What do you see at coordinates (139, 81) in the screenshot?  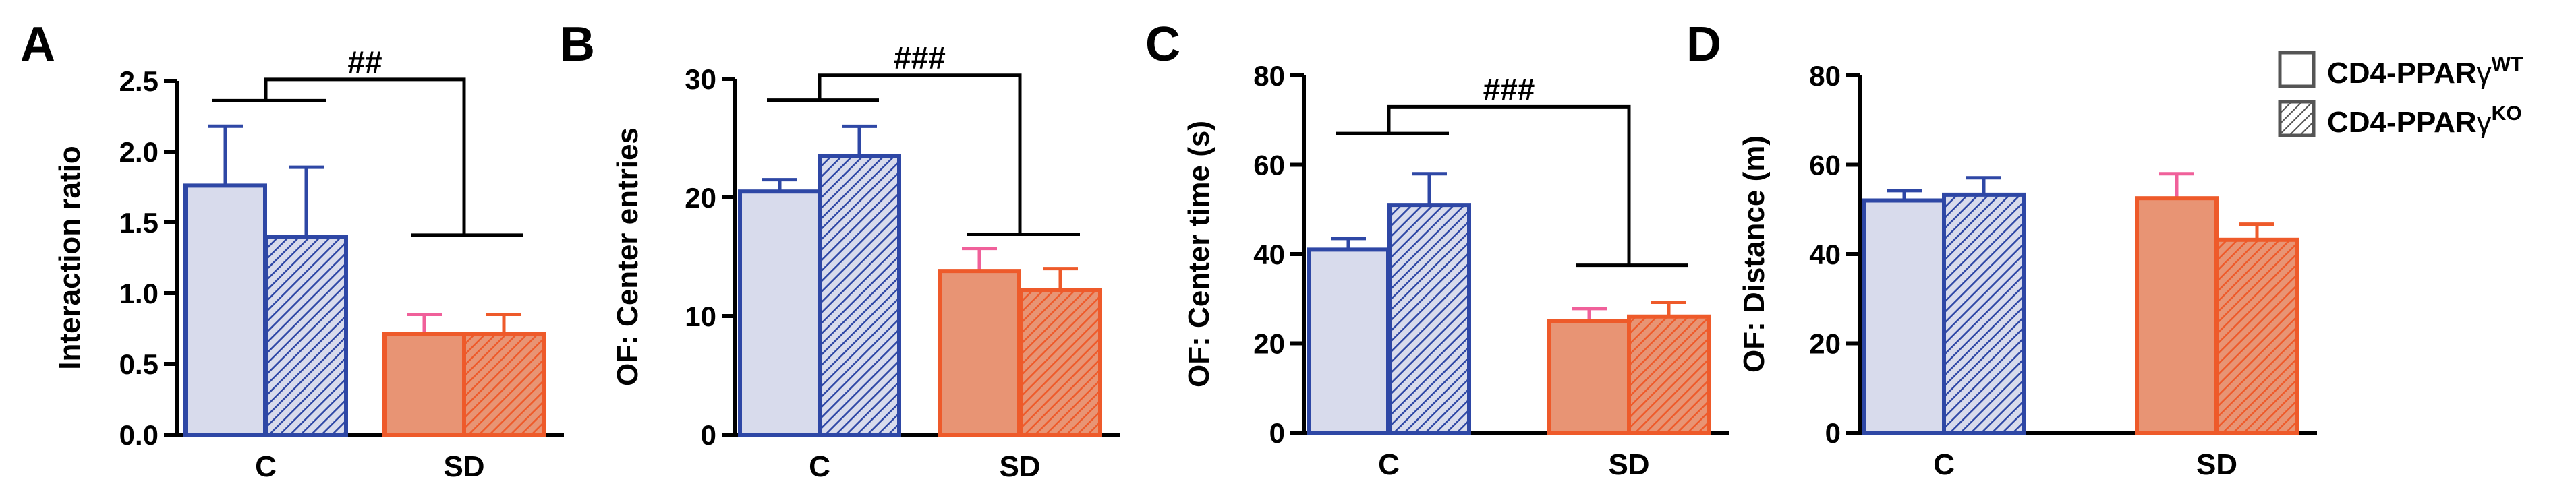 I see `y-tick-label: 2.5` at bounding box center [139, 81].